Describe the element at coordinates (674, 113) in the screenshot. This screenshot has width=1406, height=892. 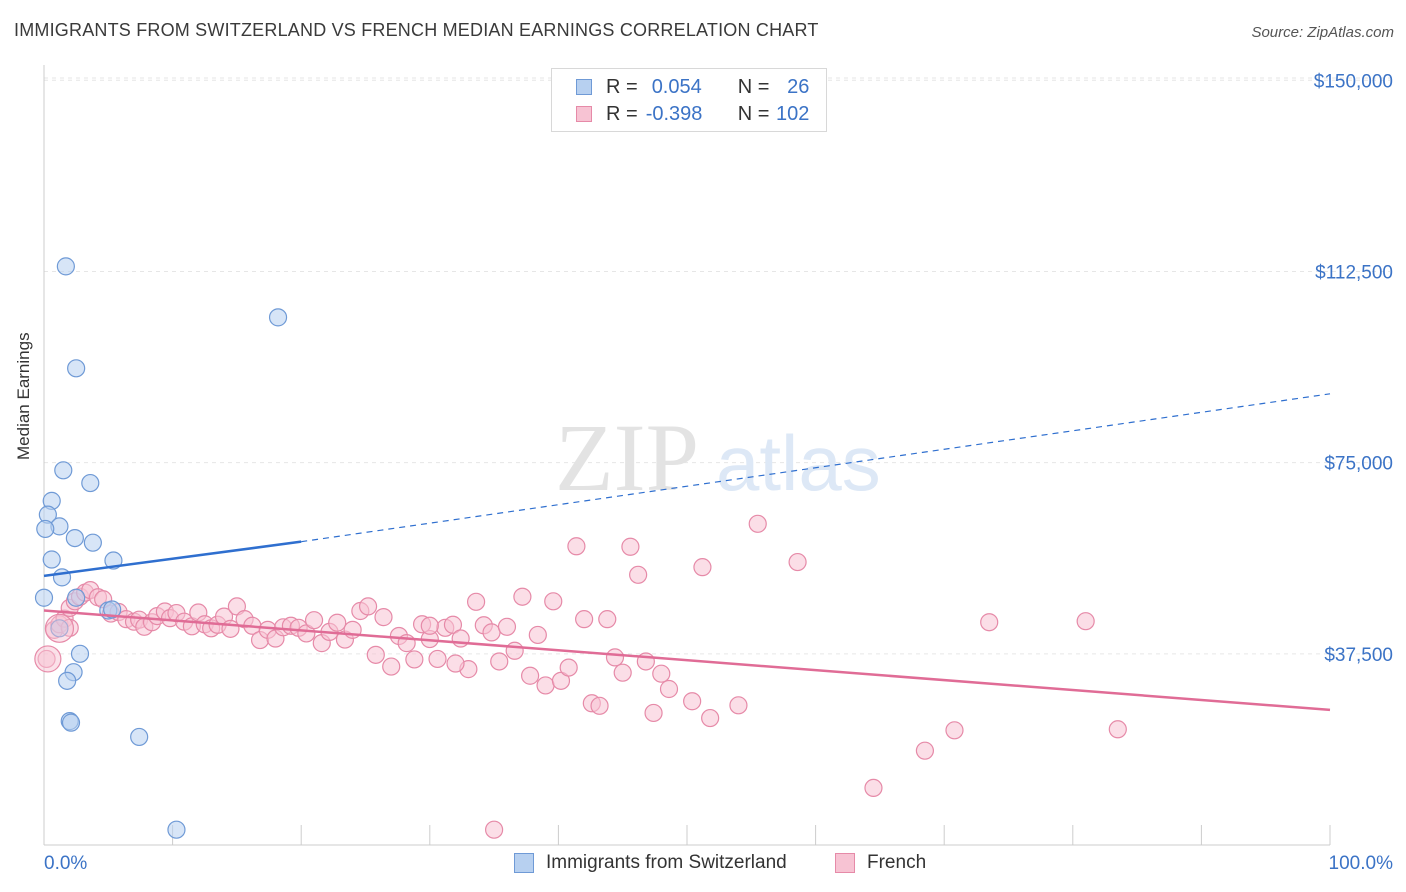
I see `legend-r-value: -0.398` at that location.